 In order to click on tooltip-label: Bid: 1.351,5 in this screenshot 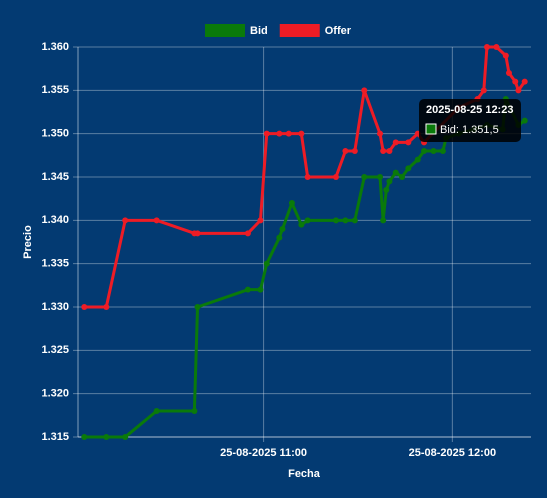, I will do `click(469, 130)`.